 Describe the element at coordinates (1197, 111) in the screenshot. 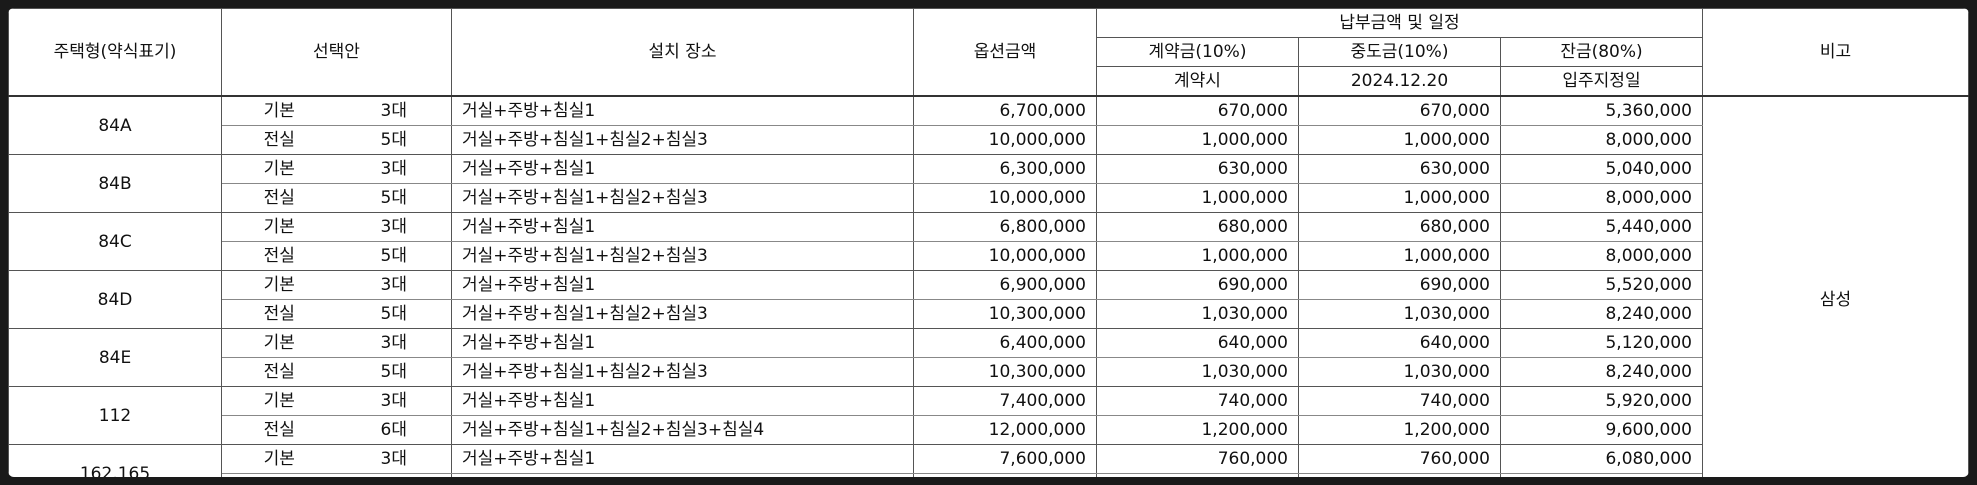

I see `deposit-cell: 670,000` at that location.